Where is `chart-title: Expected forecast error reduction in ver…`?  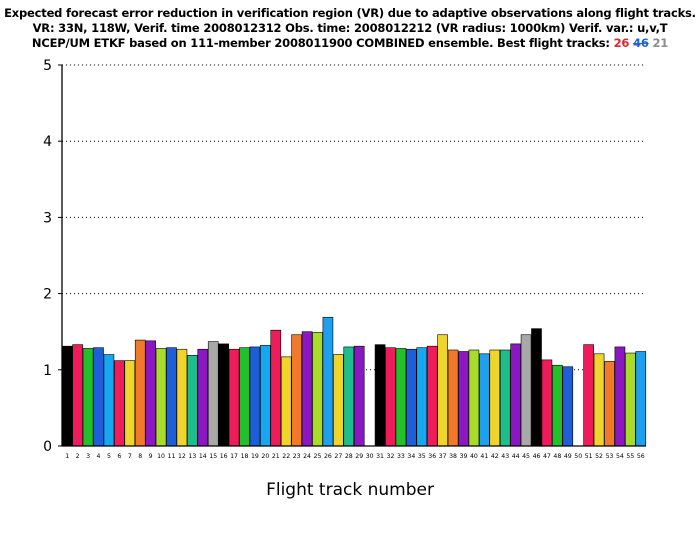 chart-title: Expected forecast error reduction in ver… is located at coordinates (350, 28).